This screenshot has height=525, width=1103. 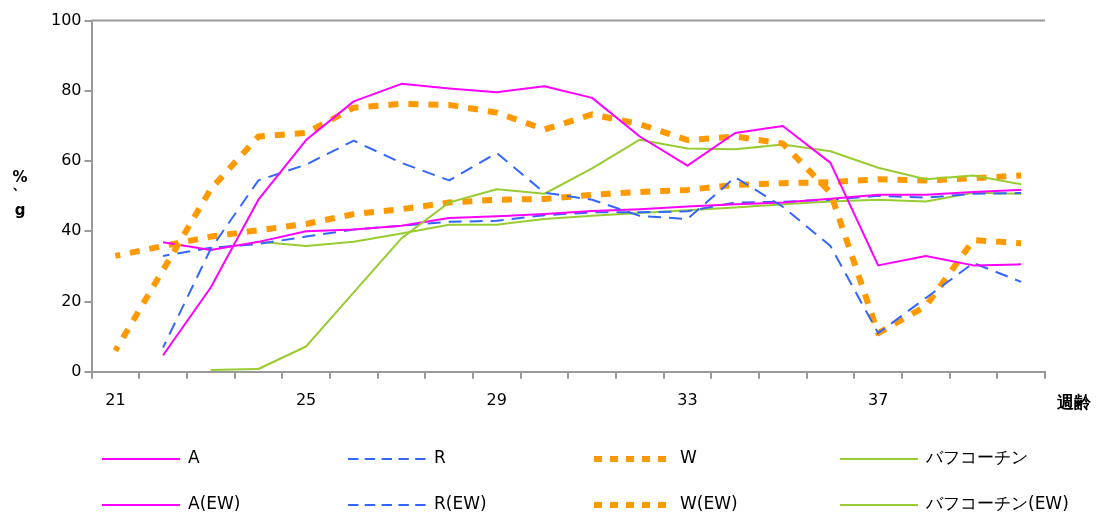 What do you see at coordinates (460, 503) in the screenshot?
I see `legend-label: R(EW)` at bounding box center [460, 503].